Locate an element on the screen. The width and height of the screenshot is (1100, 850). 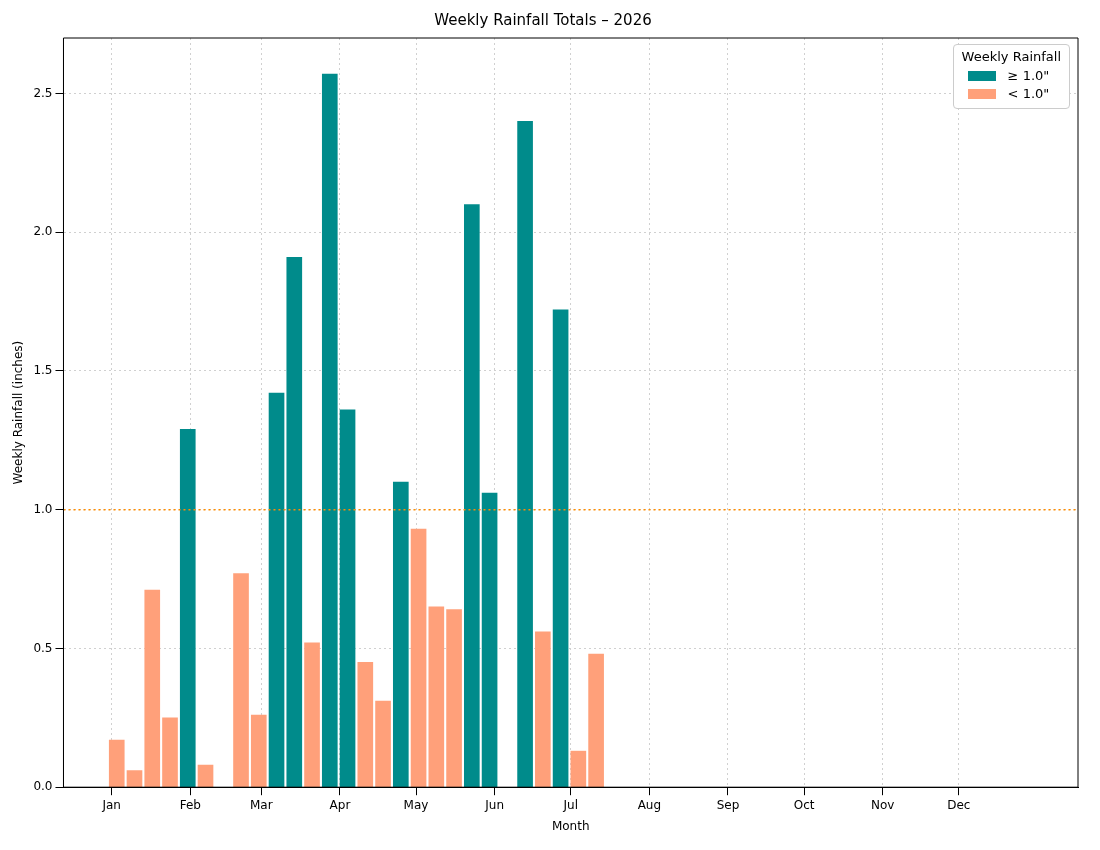
x-tick-label: Oct is located at coordinates (804, 804).